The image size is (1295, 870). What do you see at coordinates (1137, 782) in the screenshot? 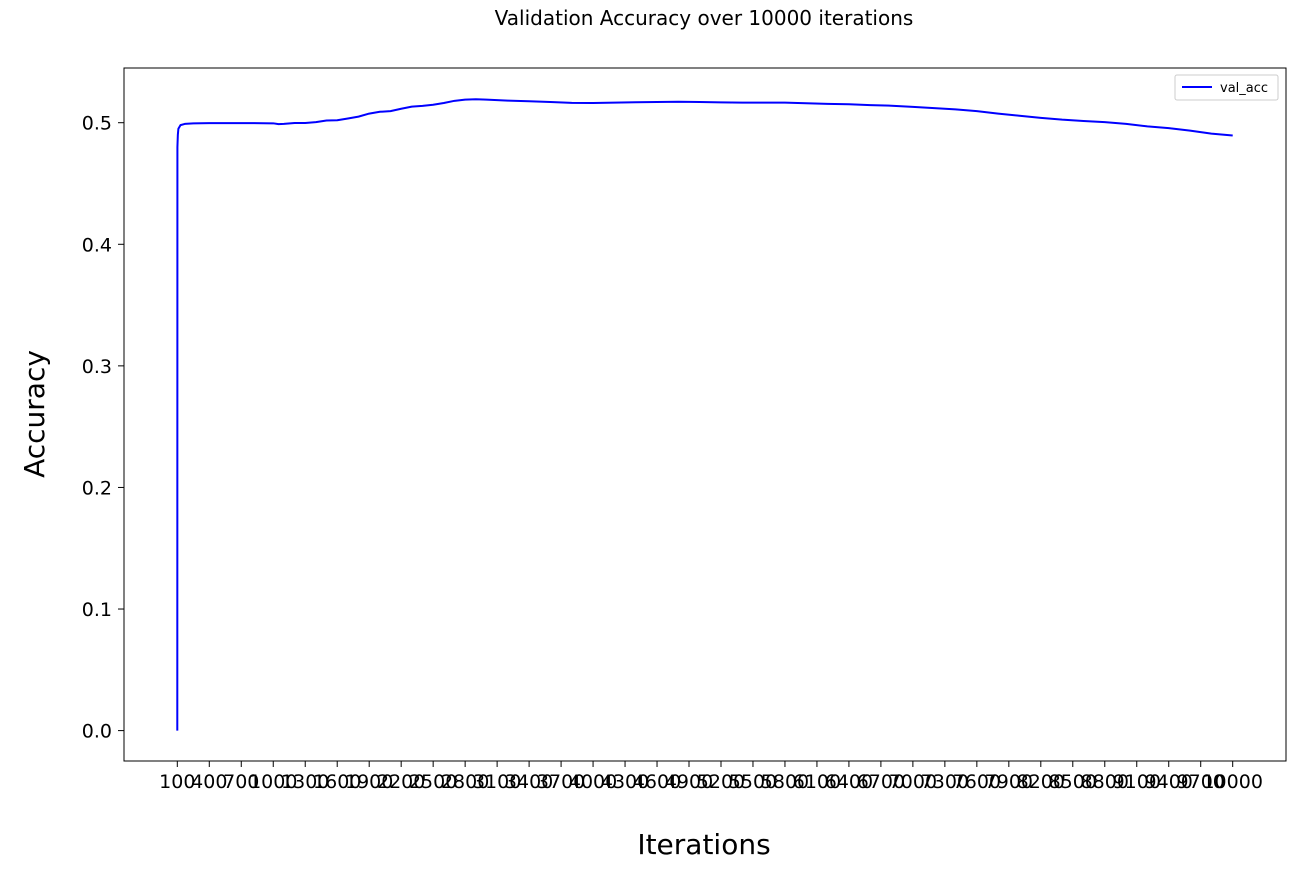
I see `x-tick-label: 9100` at bounding box center [1137, 782].